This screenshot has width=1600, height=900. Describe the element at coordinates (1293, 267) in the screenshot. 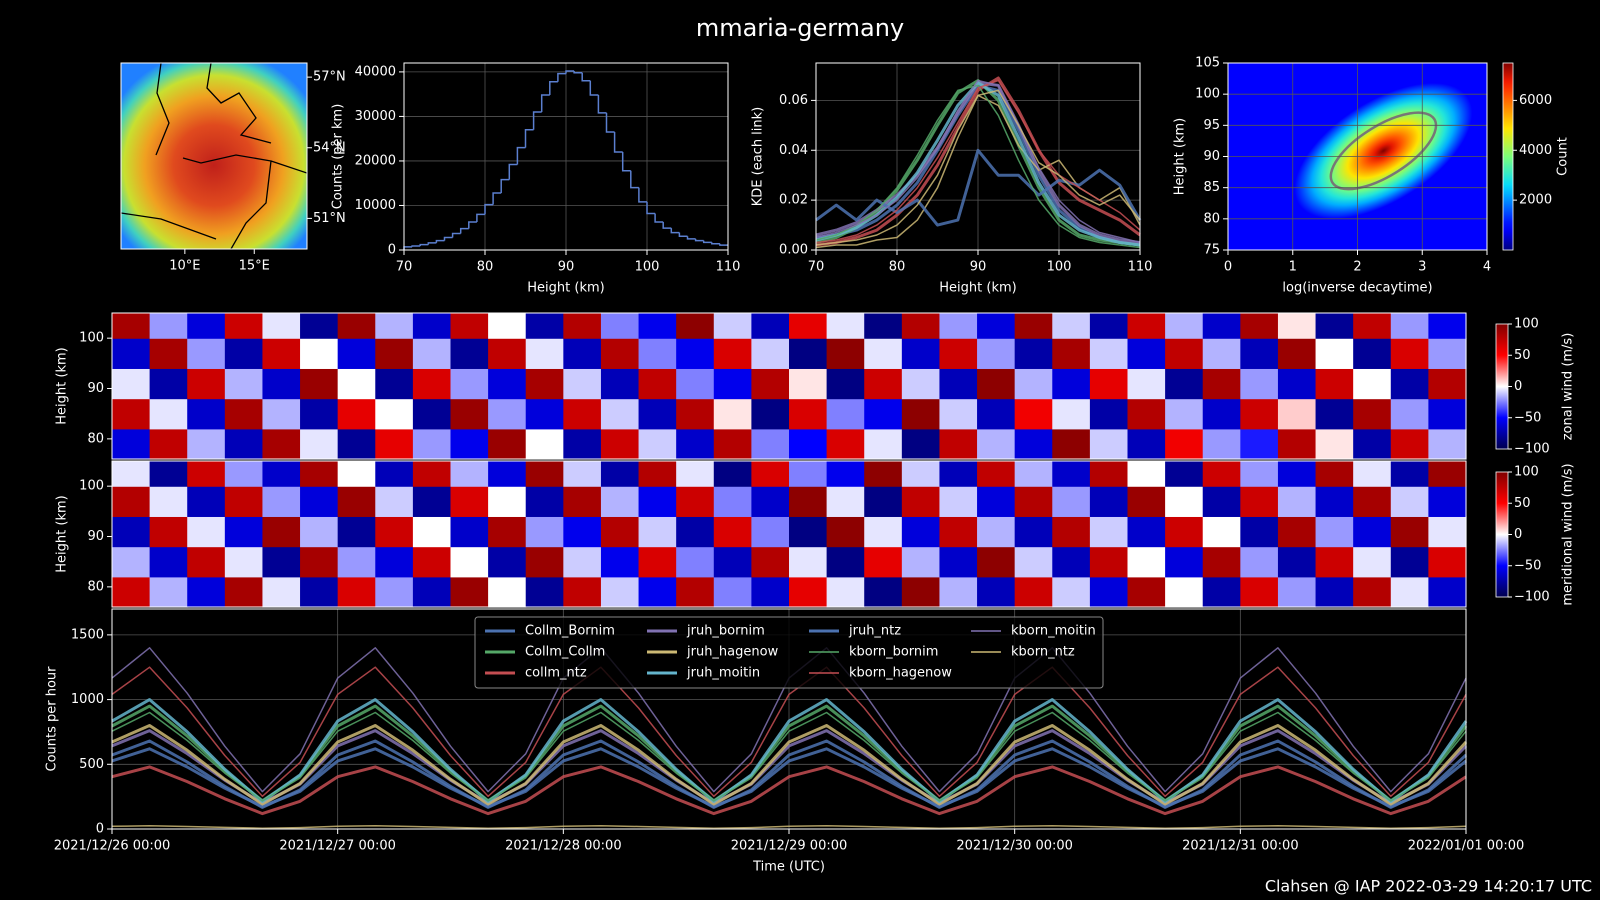

I see `x-tick-label: 1` at that location.